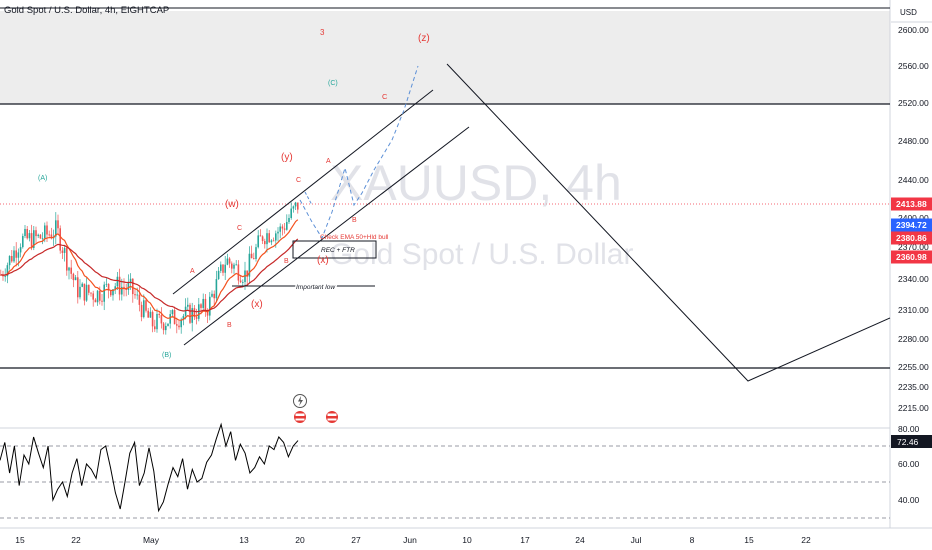 The height and width of the screenshot is (550, 932). Describe the element at coordinates (298, 180) in the screenshot. I see `wave-label-c-y: C` at that location.